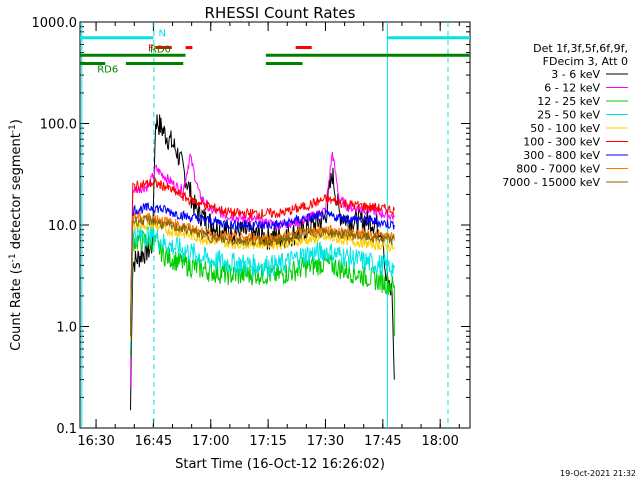 The width and height of the screenshot is (640, 480). Describe the element at coordinates (151, 49) in the screenshot. I see `flag-label-f: F` at that location.